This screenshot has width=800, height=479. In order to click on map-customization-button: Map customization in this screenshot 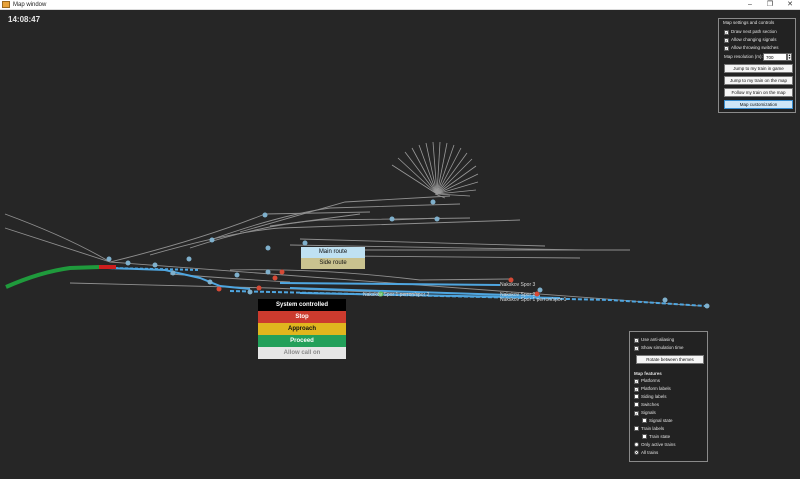, I will do `click(758, 104)`.